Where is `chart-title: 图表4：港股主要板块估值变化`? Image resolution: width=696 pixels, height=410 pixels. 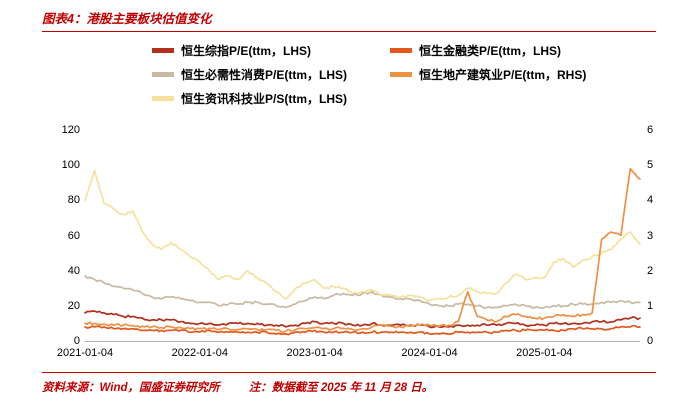
chart-title: 图表4：港股主要板块估值变化 is located at coordinates (127, 19).